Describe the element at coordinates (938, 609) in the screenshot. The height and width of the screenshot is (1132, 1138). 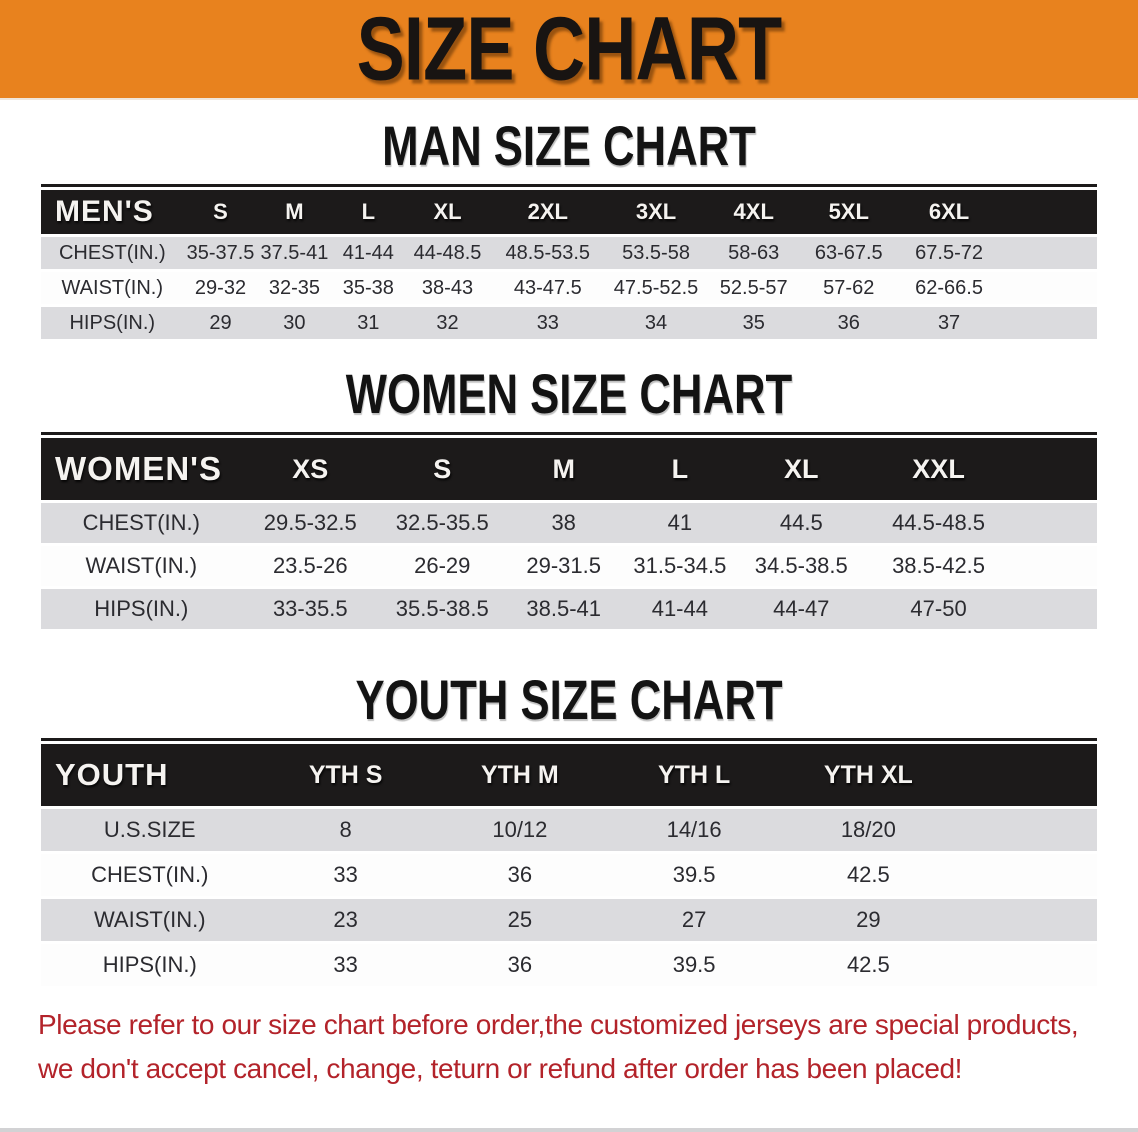
I see `size-value-cell: 47-50` at that location.